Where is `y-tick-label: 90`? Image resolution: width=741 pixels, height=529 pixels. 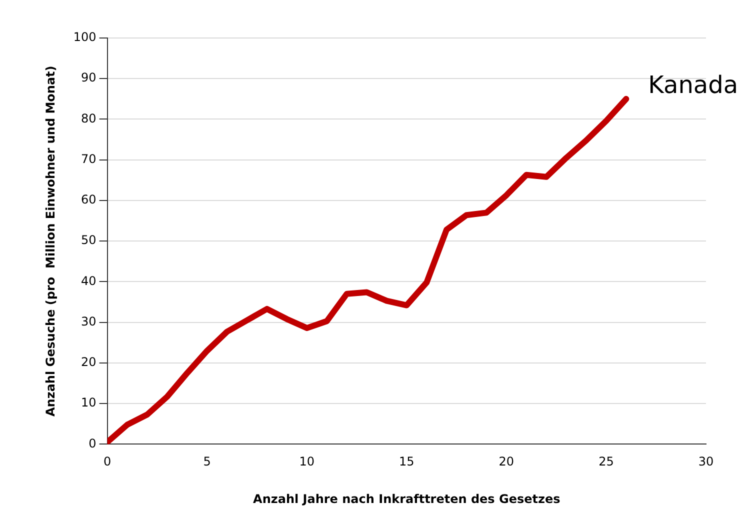
y-tick-label: 90 is located at coordinates (88, 77).